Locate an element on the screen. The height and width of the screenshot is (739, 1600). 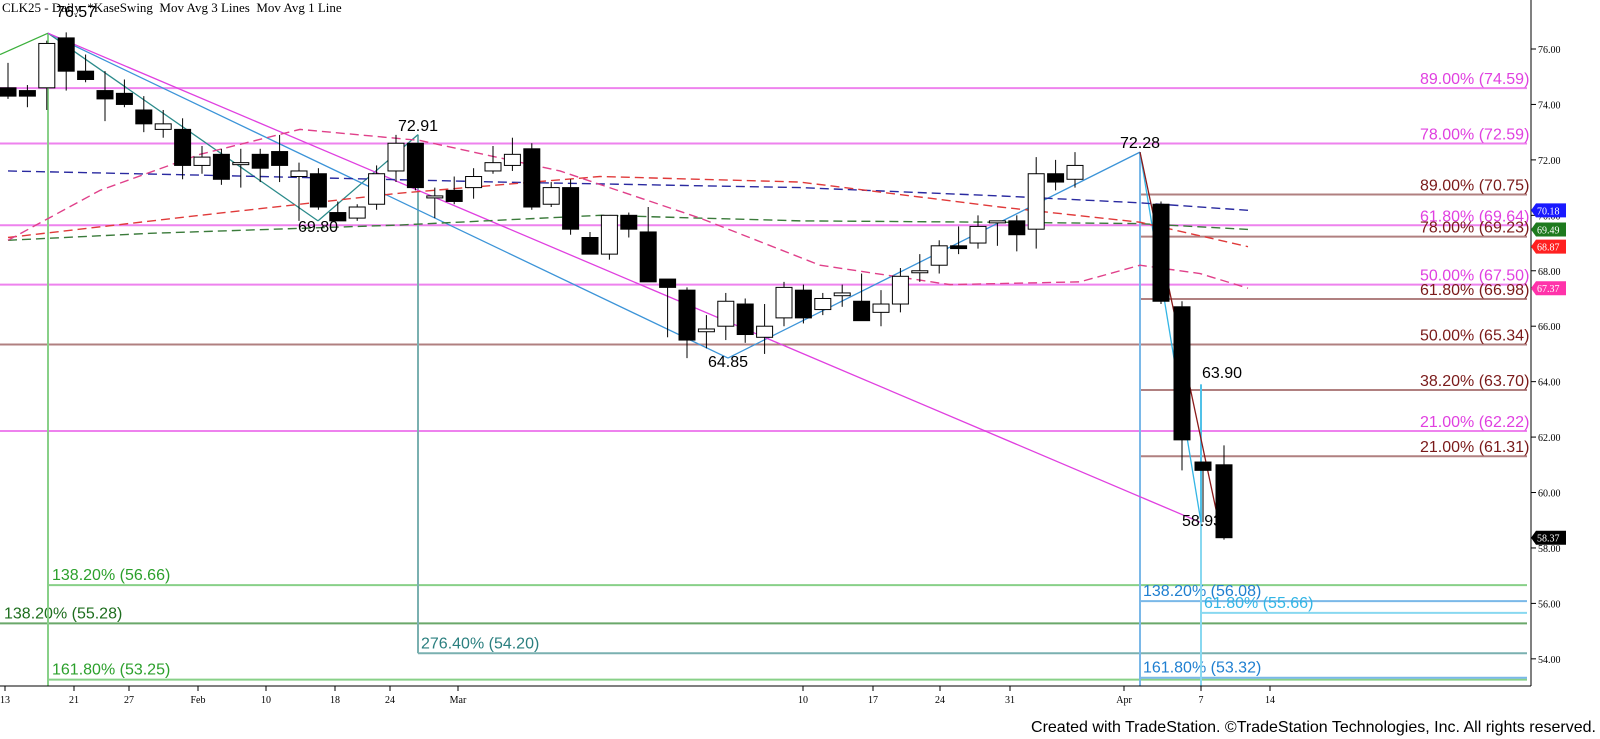
price-tag: 69.49 is located at coordinates (1548, 229).